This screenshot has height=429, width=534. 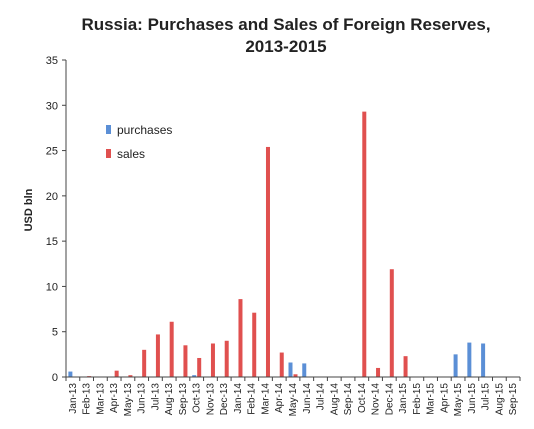 I want to click on legend-label-purchases: purchases, so click(x=144, y=130).